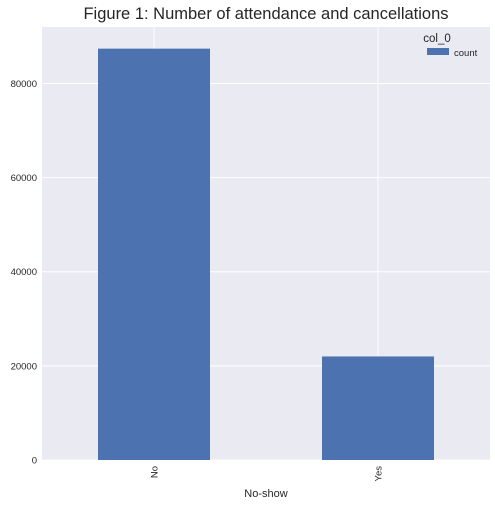  I want to click on x-axis-label: No-show, so click(265, 494).